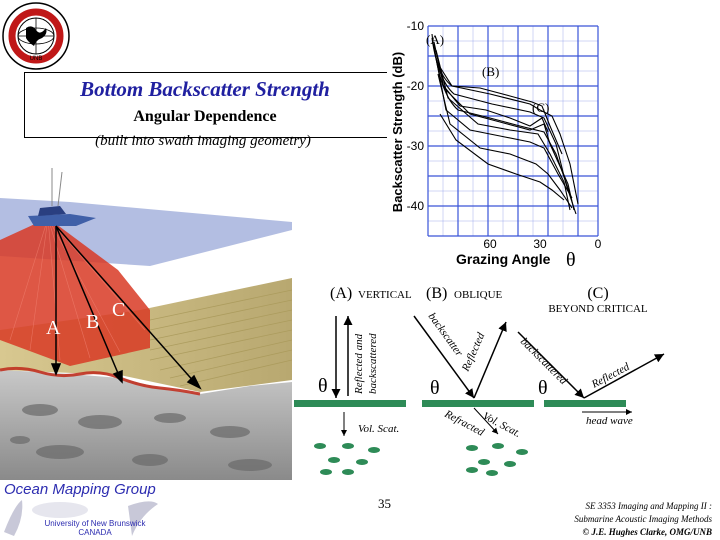 The image size is (720, 540). What do you see at coordinates (95, 532) in the screenshot?
I see `university-country: CANADA` at bounding box center [95, 532].